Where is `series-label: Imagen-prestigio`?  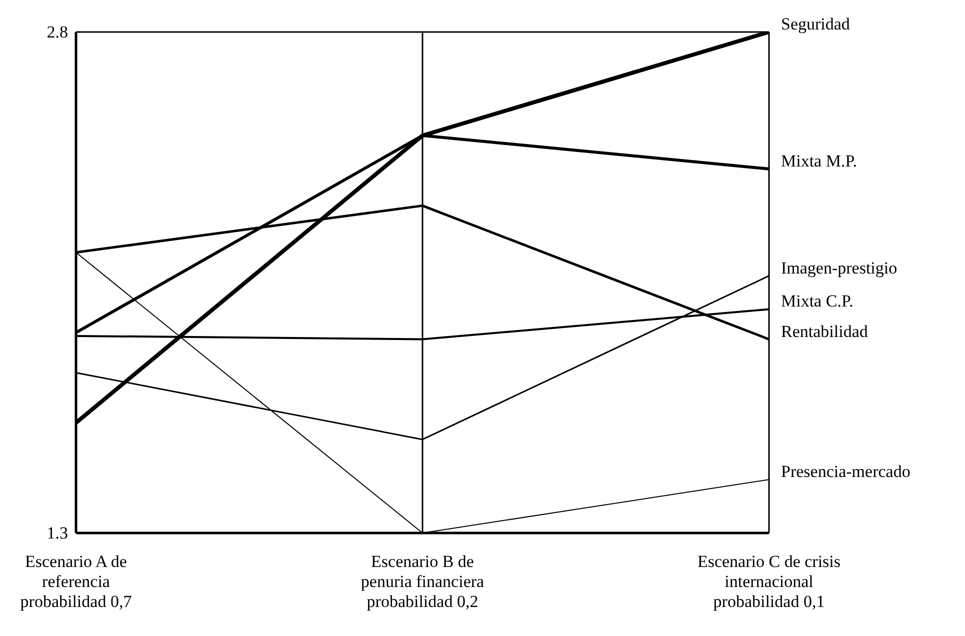
series-label: Imagen-prestigio is located at coordinates (839, 268).